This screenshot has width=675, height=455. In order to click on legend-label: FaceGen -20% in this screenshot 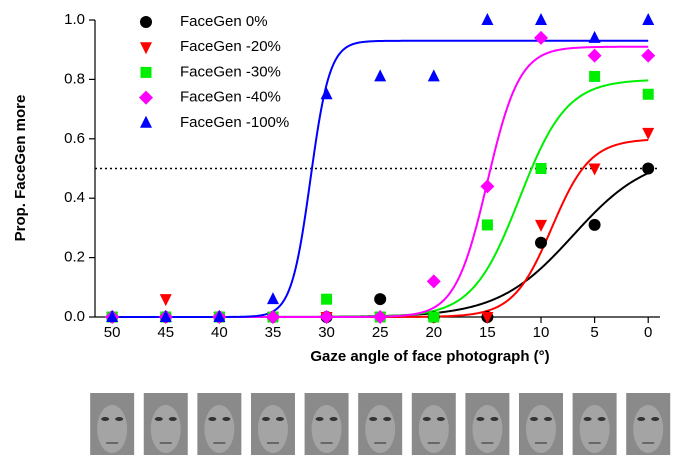, I will do `click(230, 46)`.